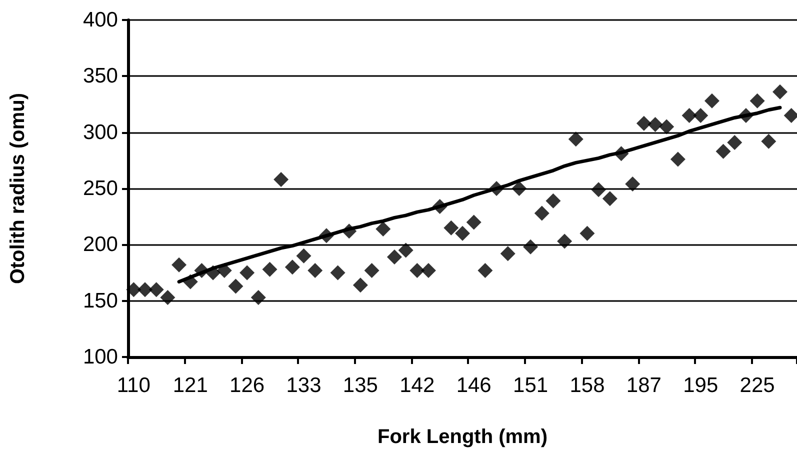  Describe the element at coordinates (247, 385) in the screenshot. I see `x-tick-label: 126` at that location.